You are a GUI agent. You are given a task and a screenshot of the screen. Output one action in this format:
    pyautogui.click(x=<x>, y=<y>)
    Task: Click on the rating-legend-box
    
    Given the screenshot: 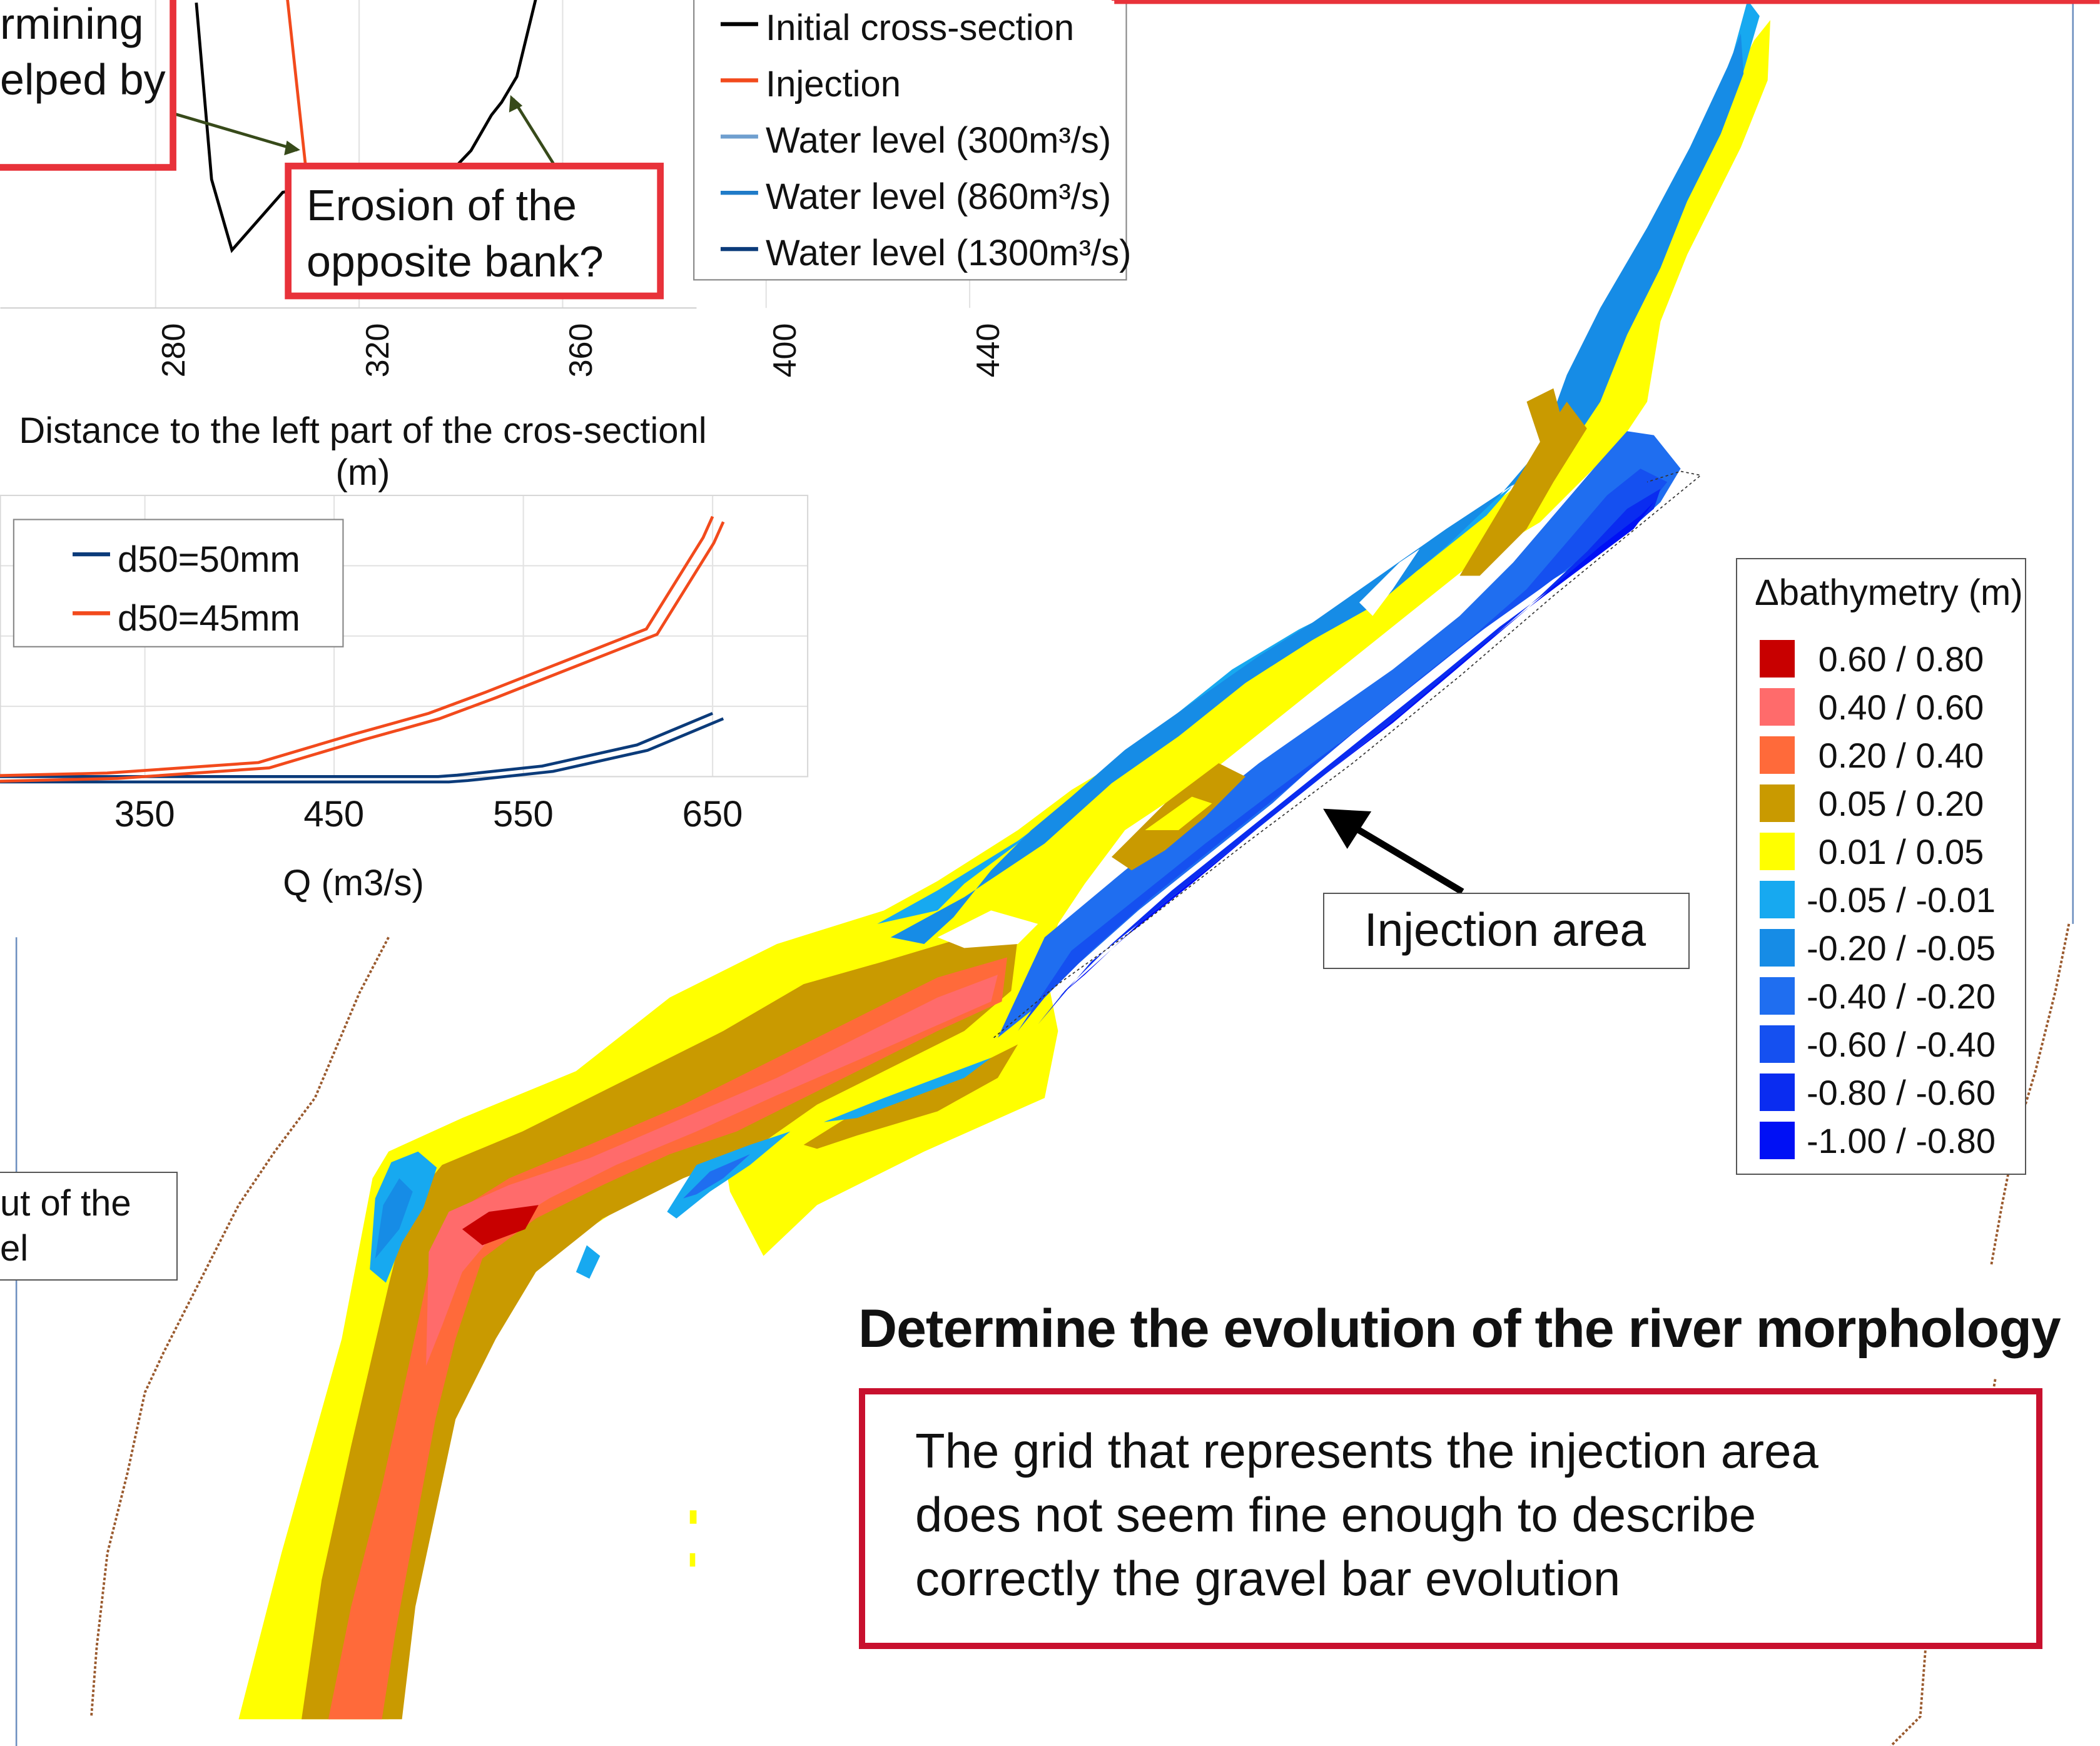 What is the action you would take?
    pyautogui.click(x=178, y=583)
    